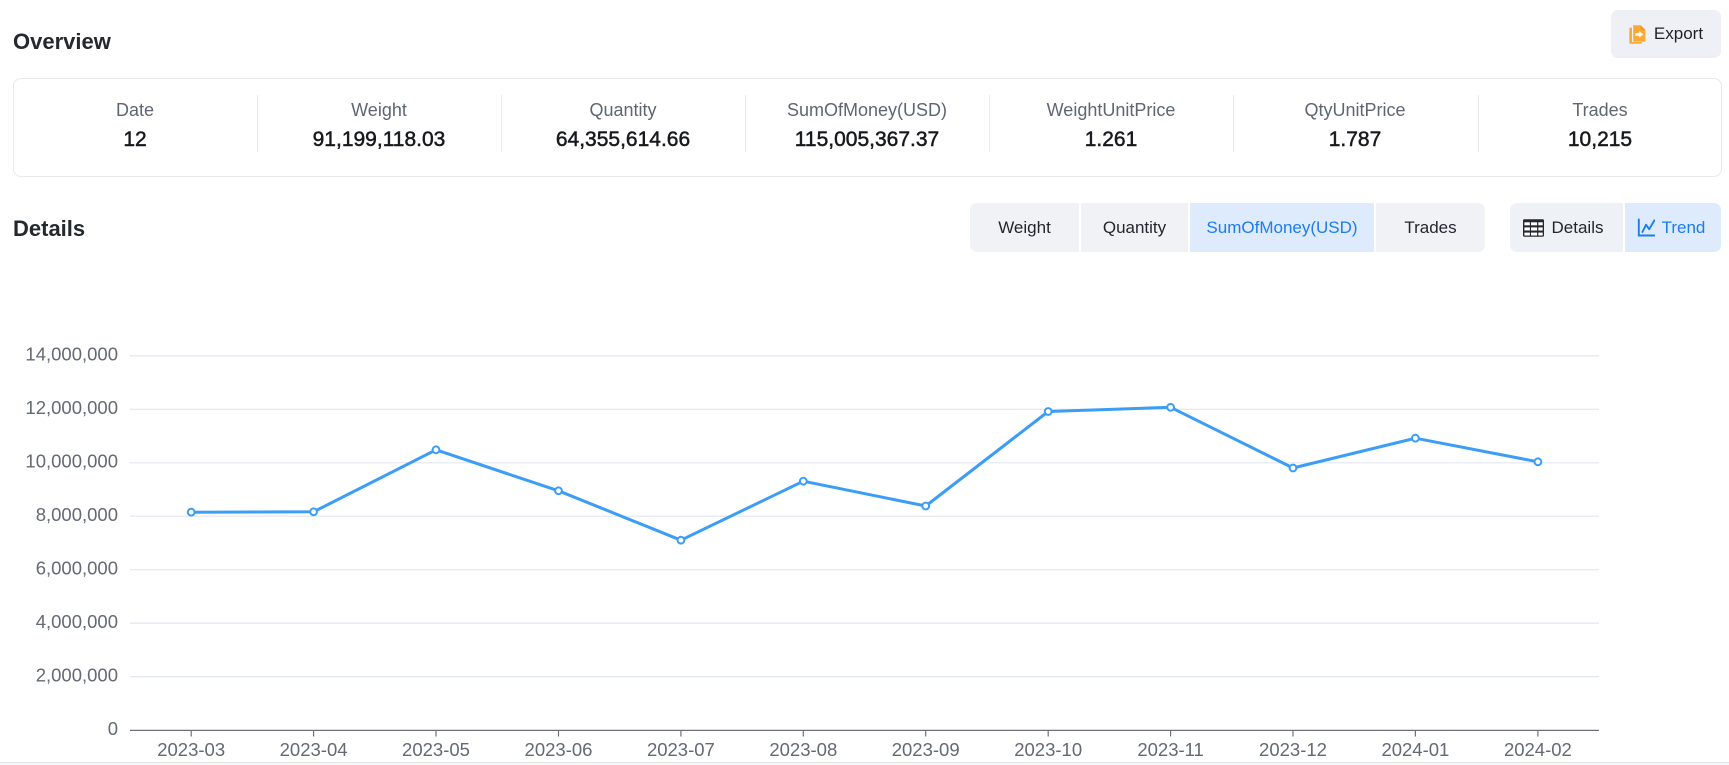 This screenshot has height=765, width=1729. I want to click on svg-text: 2023-10, so click(1048, 749).